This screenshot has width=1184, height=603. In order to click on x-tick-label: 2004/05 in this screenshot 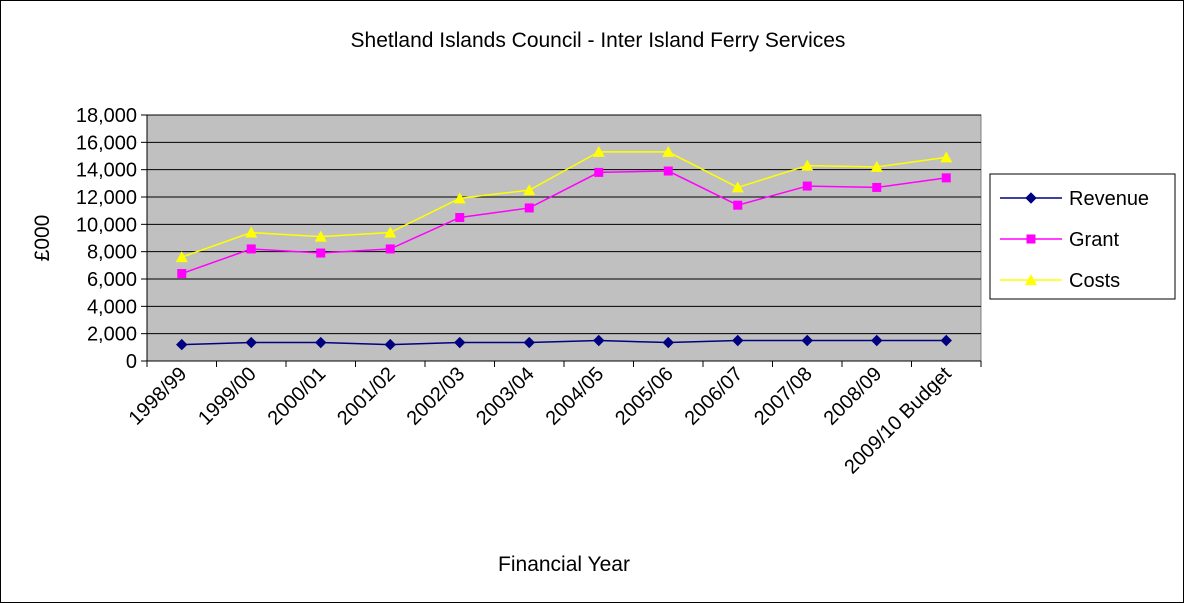, I will do `click(575, 396)`.